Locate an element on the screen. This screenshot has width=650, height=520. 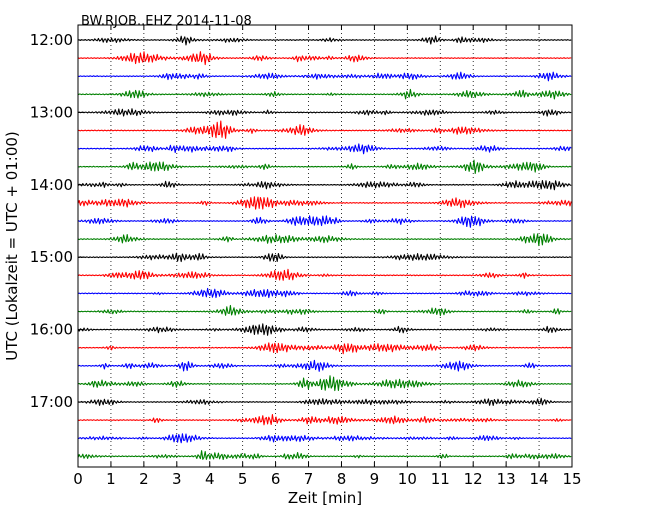
x-tick-label: 12 is located at coordinates (473, 479).